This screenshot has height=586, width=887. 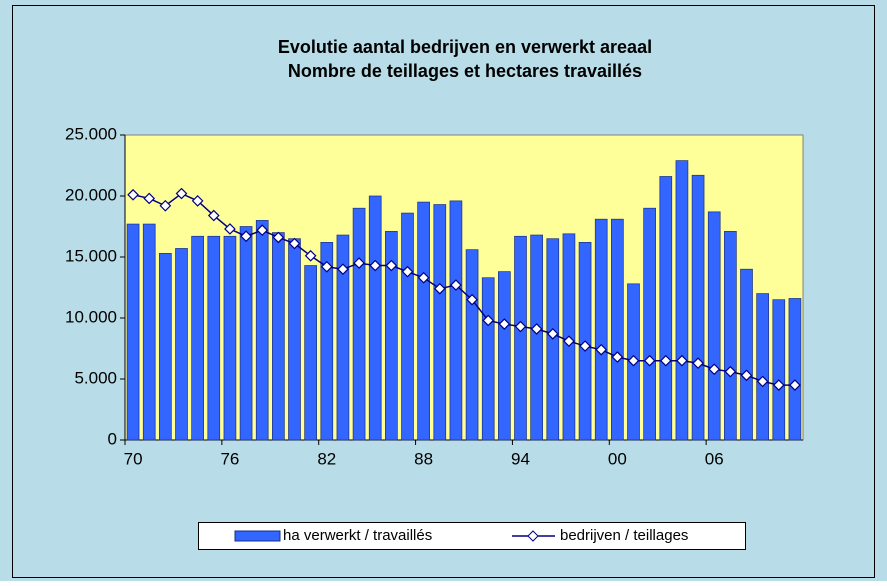 What do you see at coordinates (533, 536) in the screenshot?
I see `legend-marker` at bounding box center [533, 536].